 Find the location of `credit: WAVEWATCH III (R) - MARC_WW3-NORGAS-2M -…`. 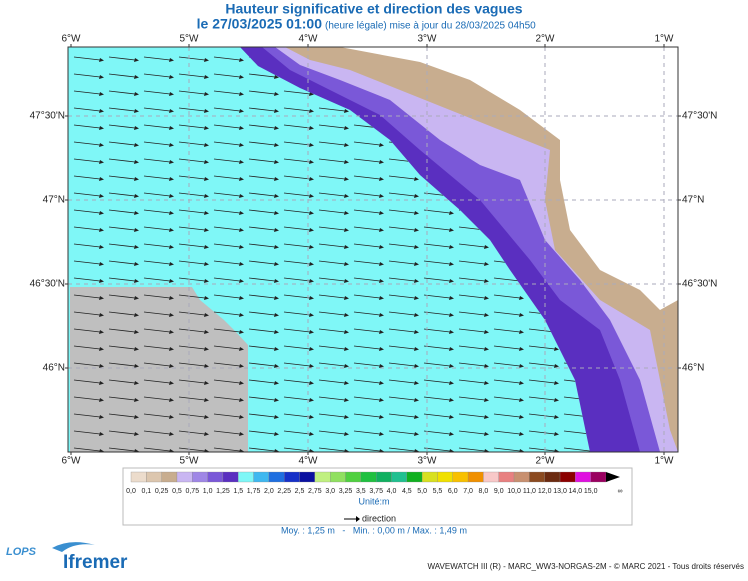

credit: WAVEWATCH III (R) - MARC_WW3-NORGAS-2M -… is located at coordinates (586, 566).